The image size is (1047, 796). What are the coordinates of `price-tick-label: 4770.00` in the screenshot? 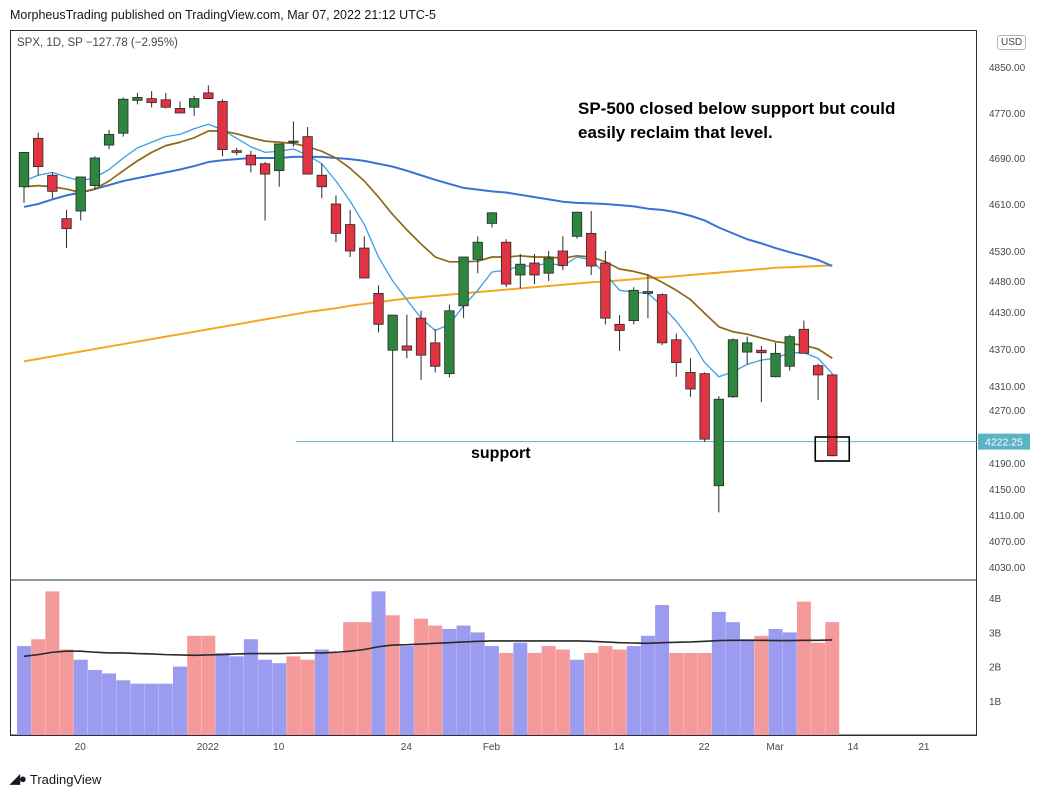 It's located at (1007, 114).